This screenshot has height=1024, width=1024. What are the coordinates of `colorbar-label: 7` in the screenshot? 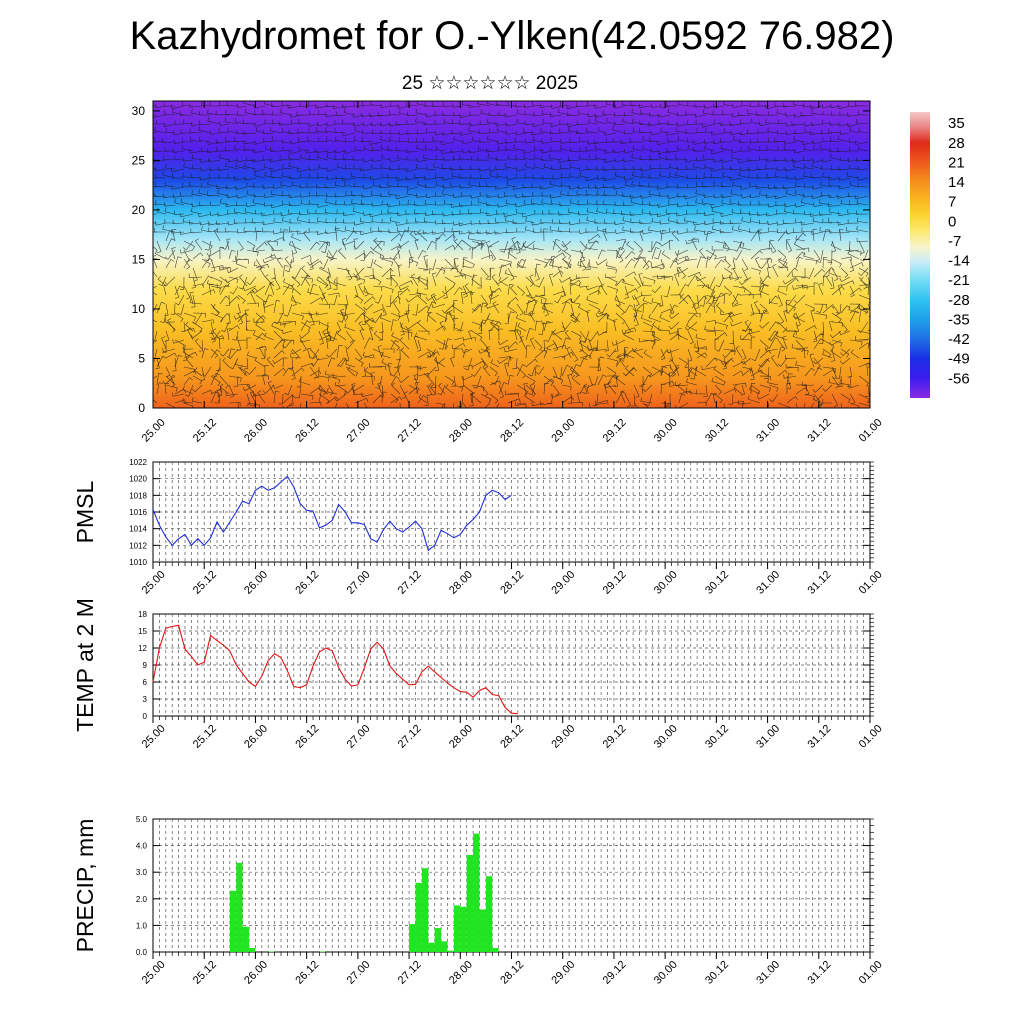 It's located at (952, 202).